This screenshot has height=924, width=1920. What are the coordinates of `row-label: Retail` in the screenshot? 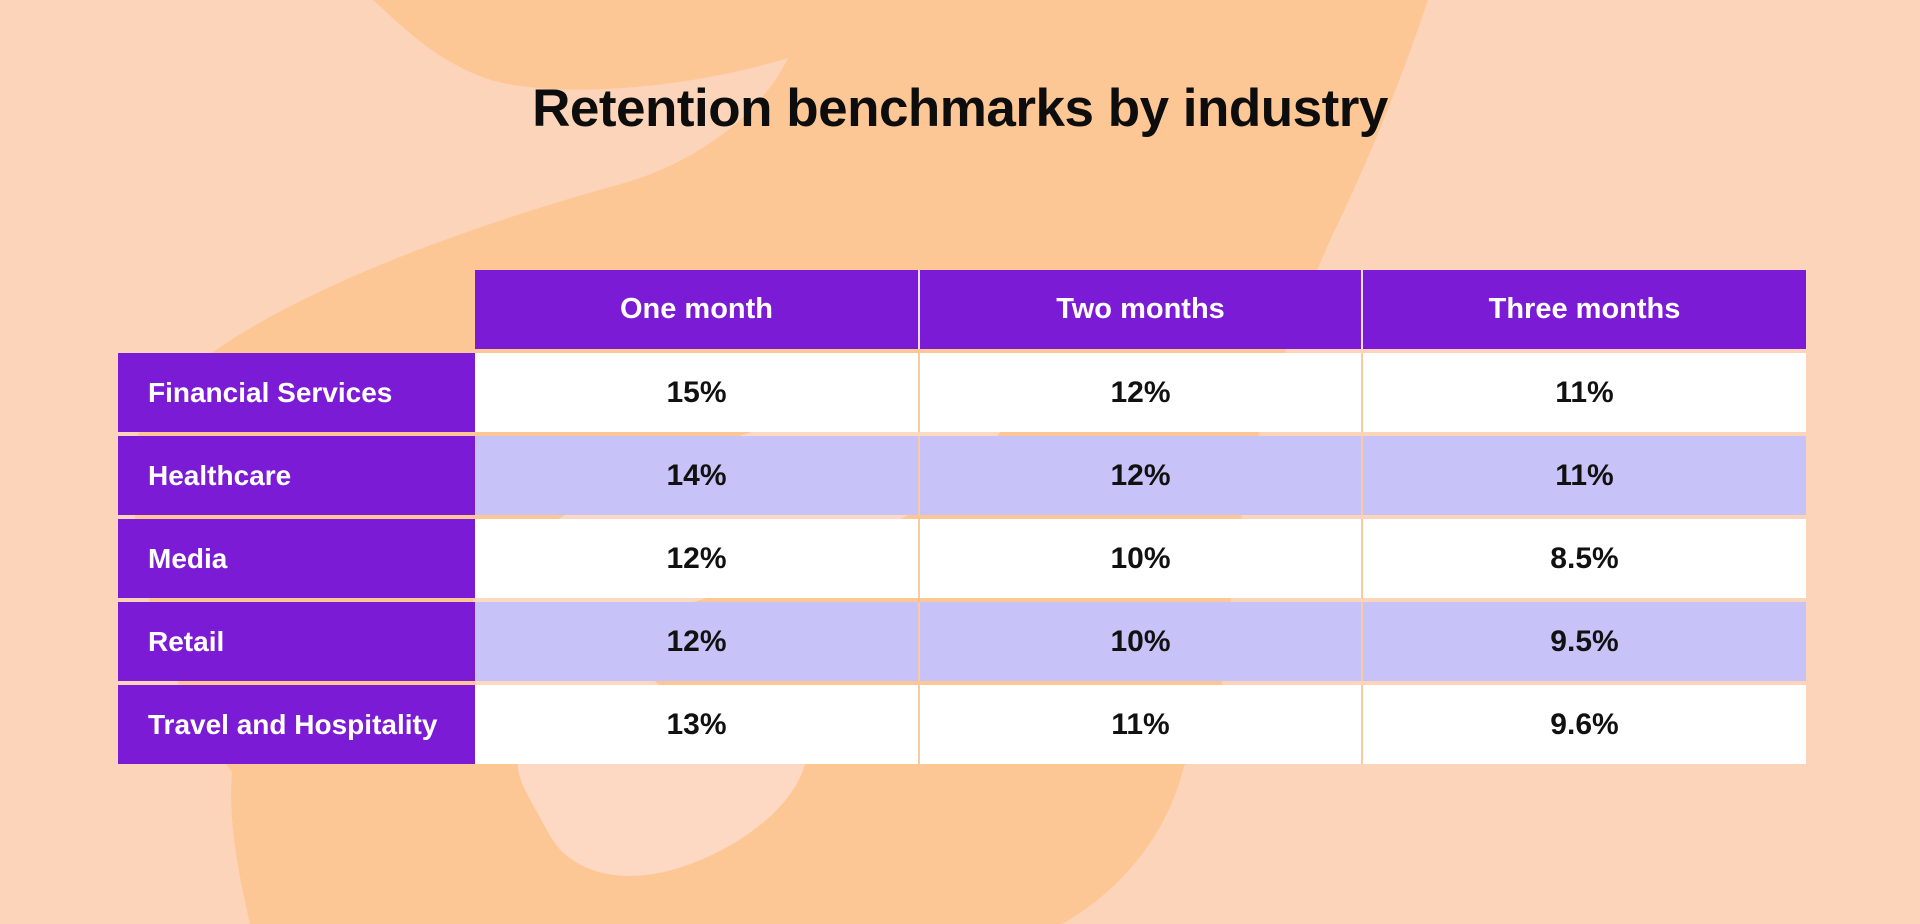 It's located at (296, 641).